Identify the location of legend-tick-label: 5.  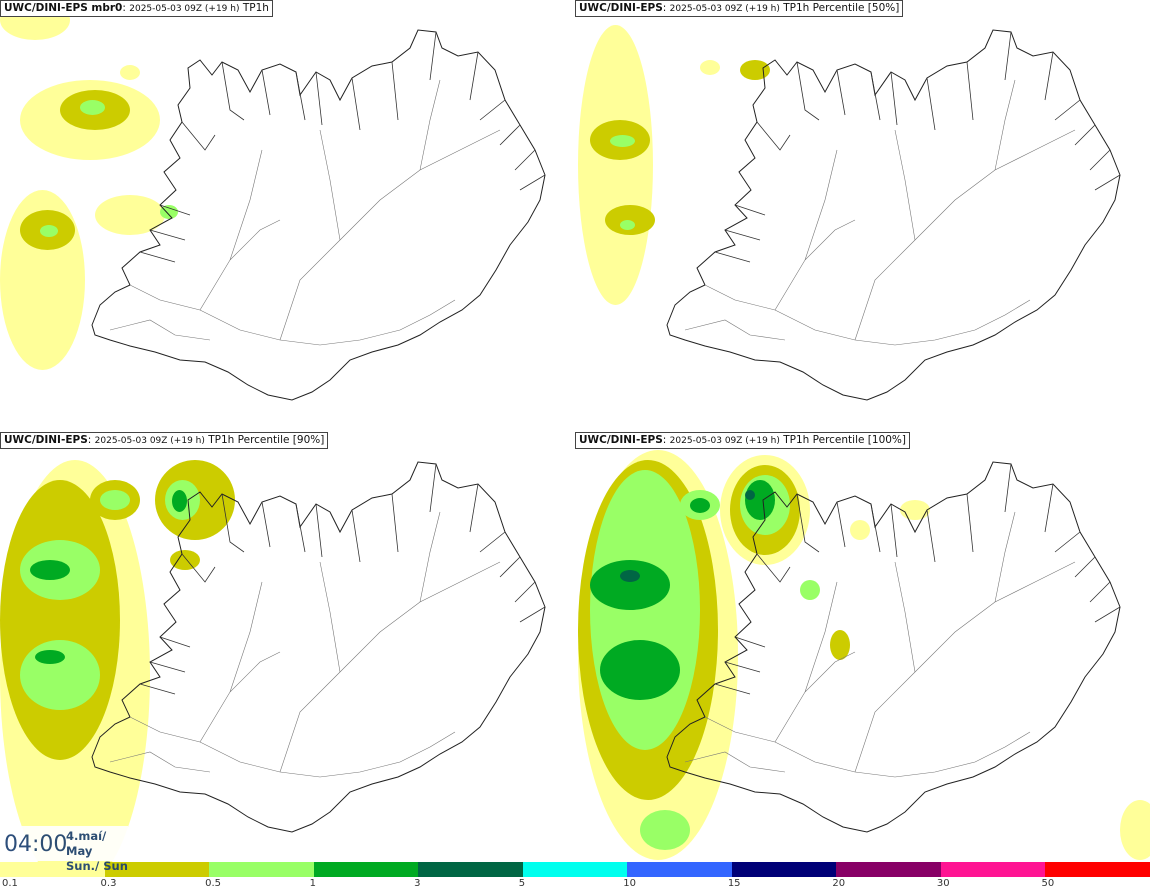
(522, 883).